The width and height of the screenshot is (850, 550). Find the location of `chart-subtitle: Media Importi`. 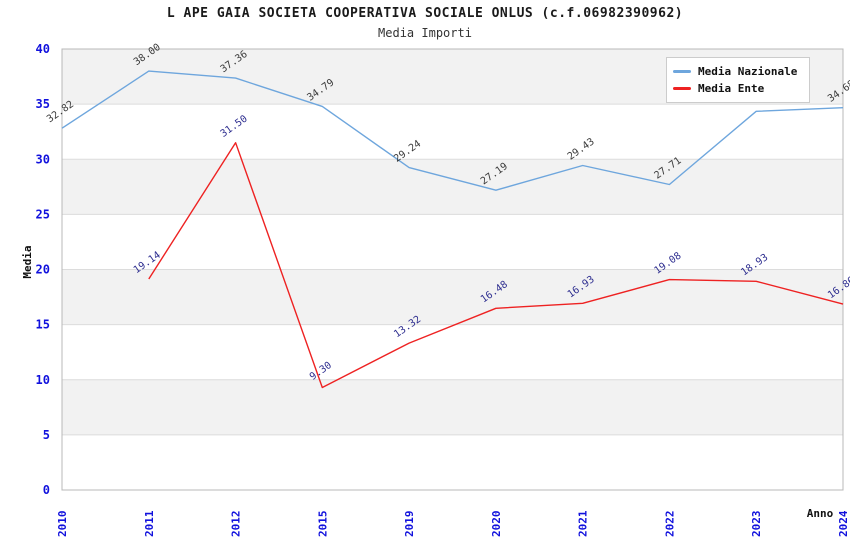

chart-subtitle: Media Importi is located at coordinates (425, 33).